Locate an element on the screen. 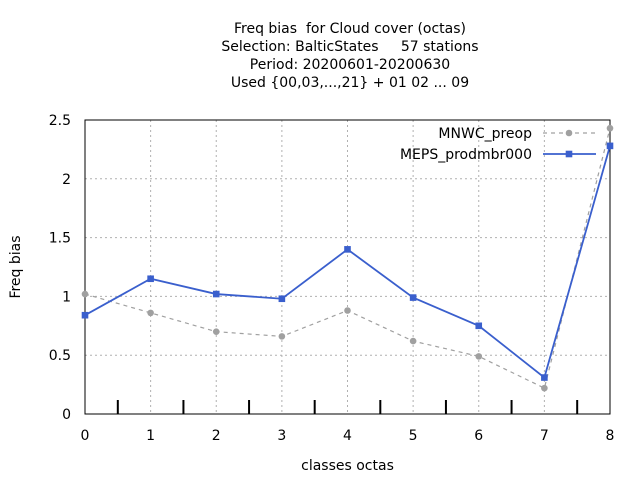 Image resolution: width=640 pixels, height=480 pixels. x-tick-label: 1 is located at coordinates (150, 436).